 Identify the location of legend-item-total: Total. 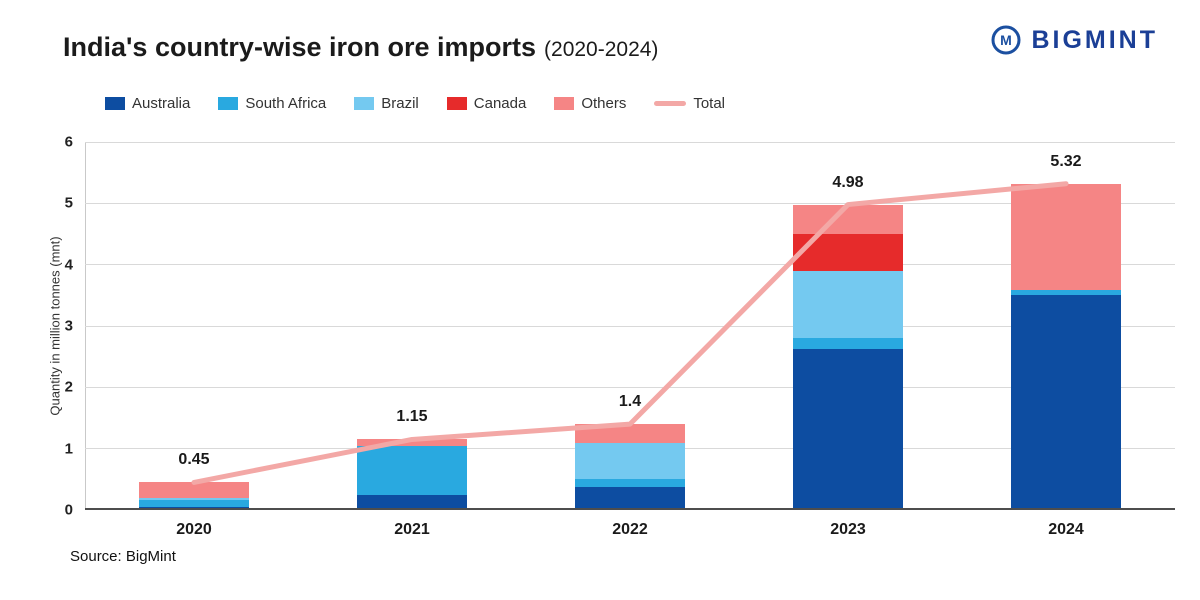
(689, 103).